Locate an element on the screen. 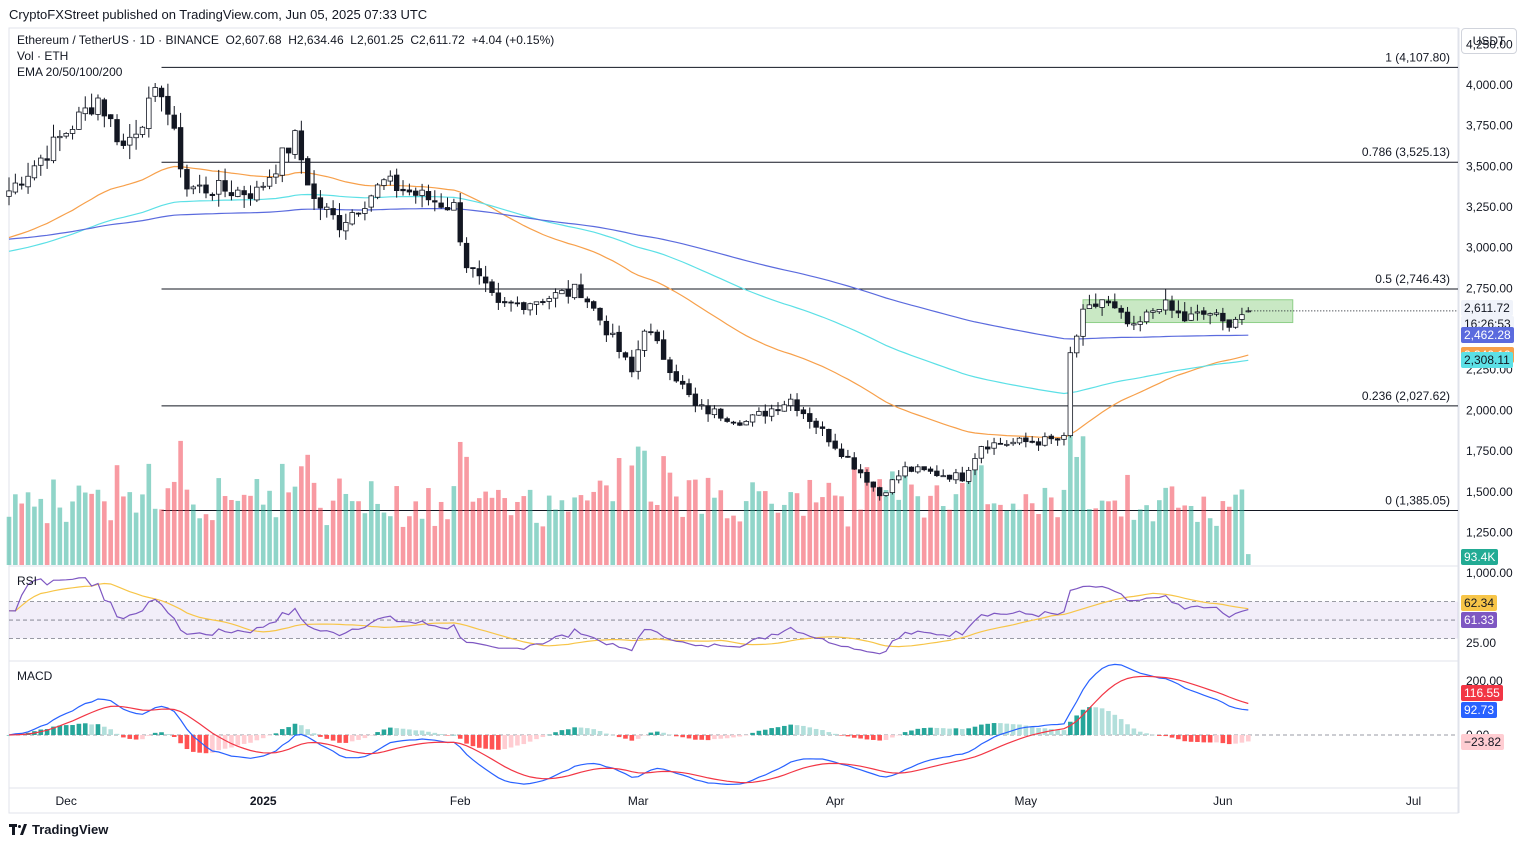 Image resolution: width=1536 pixels, height=847 pixels. y-tick-label: 4,000.00 is located at coordinates (1489, 85).